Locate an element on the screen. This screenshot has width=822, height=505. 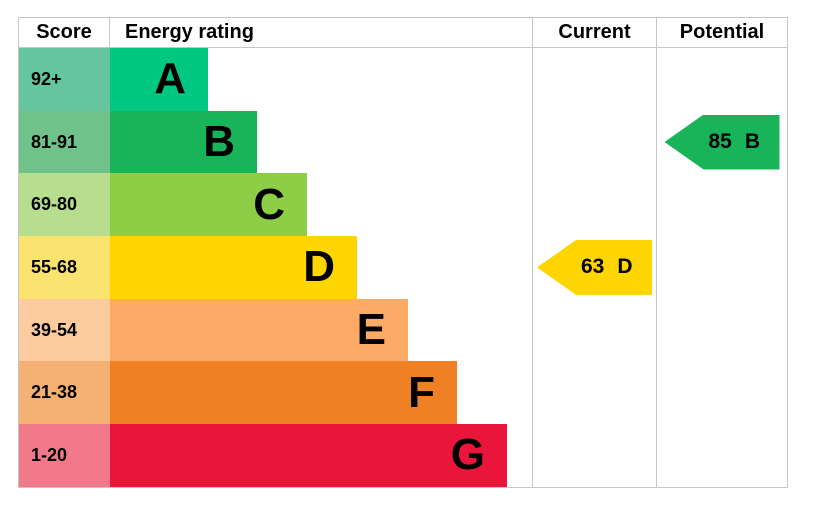
band-row-b: 81-91 B 85 B is located at coordinates (403, 142).